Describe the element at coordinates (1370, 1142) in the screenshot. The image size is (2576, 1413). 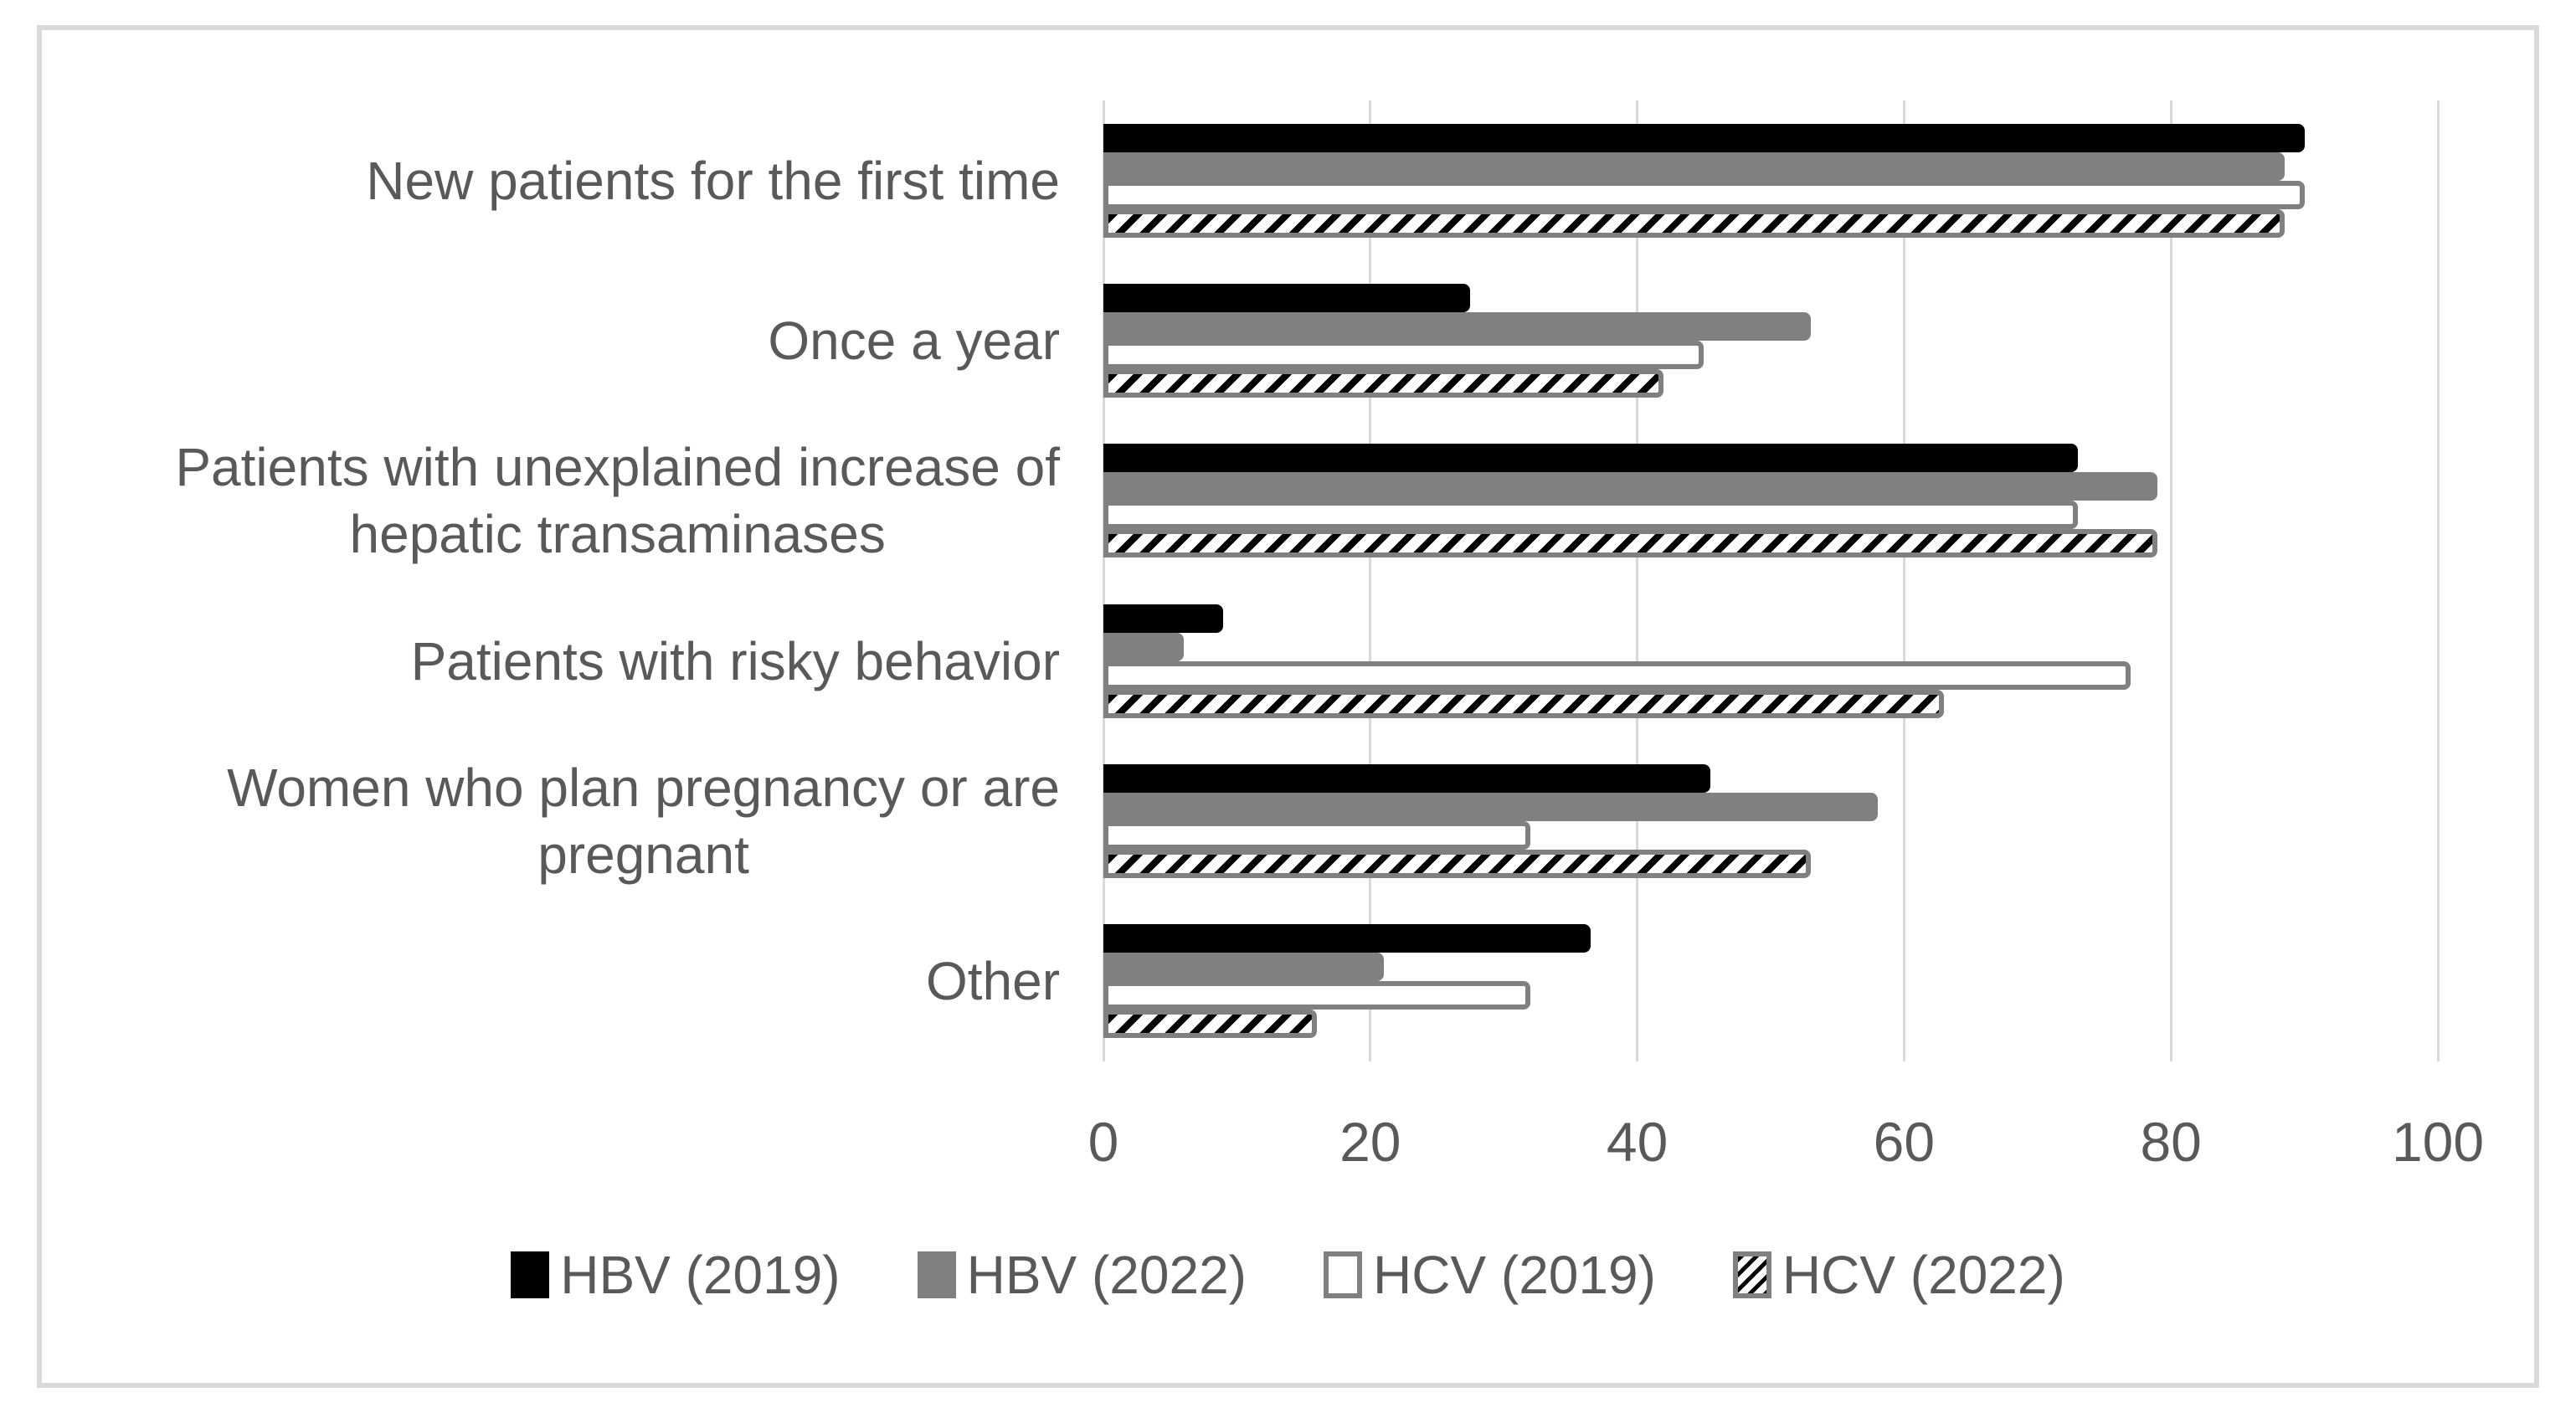
I see `x-tick-label-20: 20` at that location.